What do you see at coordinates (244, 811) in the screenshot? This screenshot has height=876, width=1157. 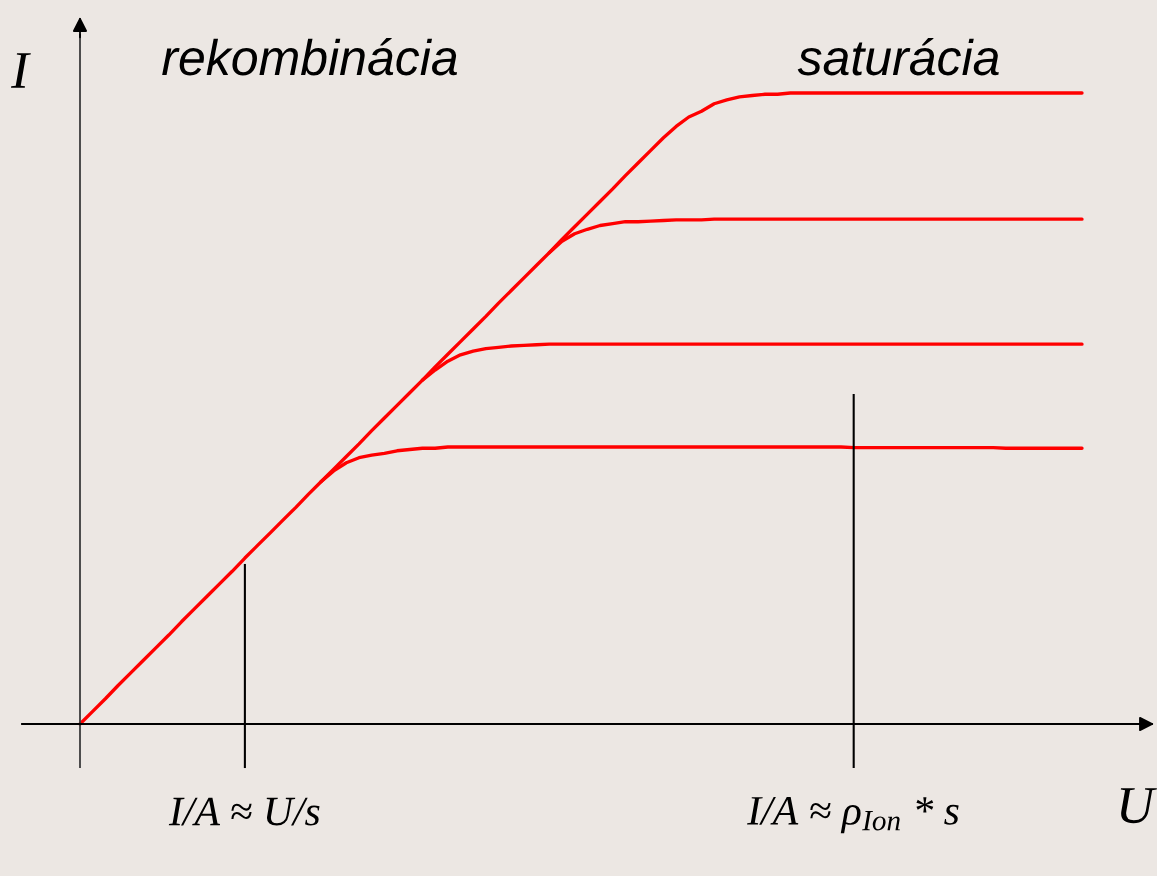 I see `x-tick-label: I/A ≈ U/s` at bounding box center [244, 811].